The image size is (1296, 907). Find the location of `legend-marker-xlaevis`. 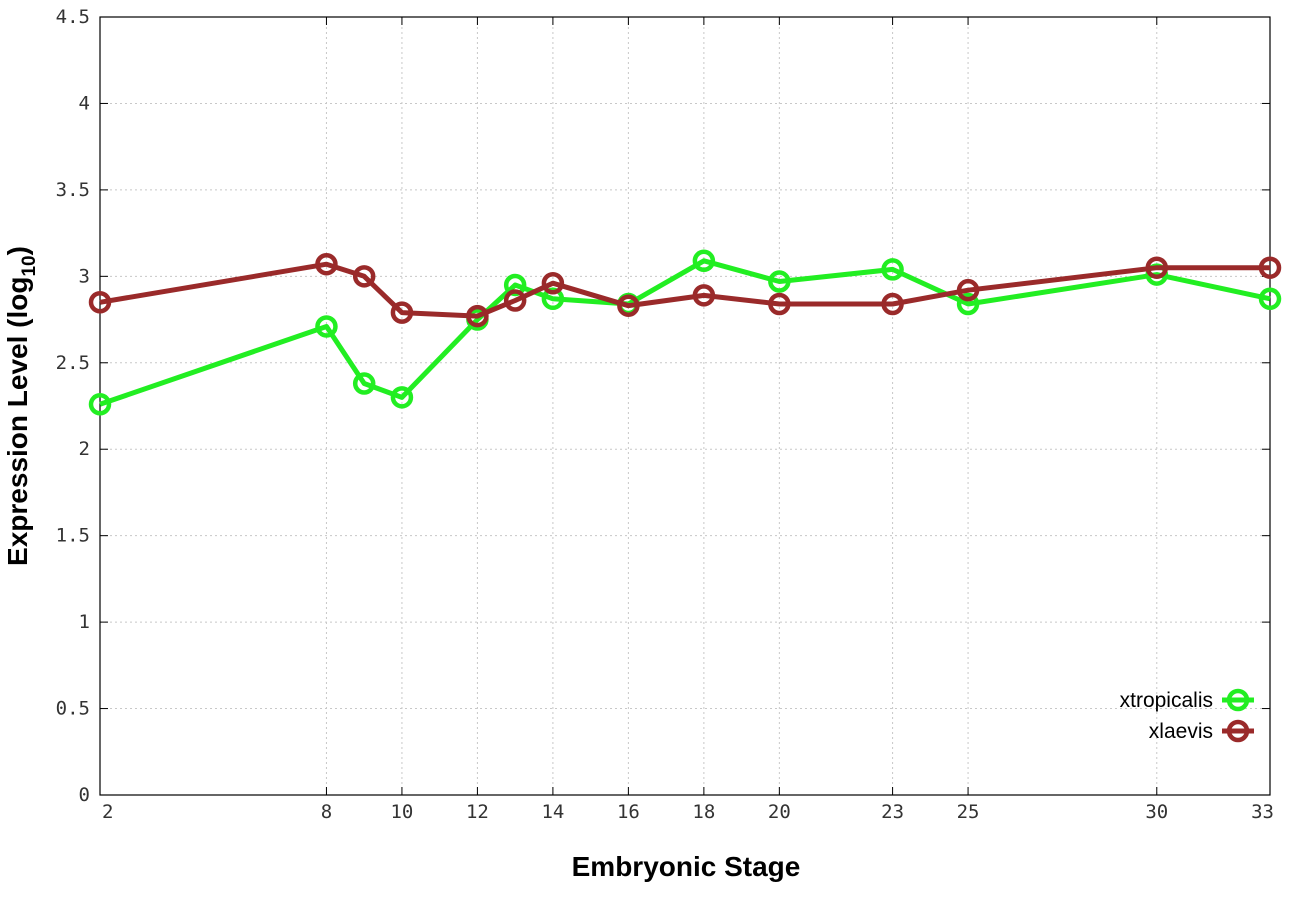

legend-marker-xlaevis is located at coordinates (1238, 731).